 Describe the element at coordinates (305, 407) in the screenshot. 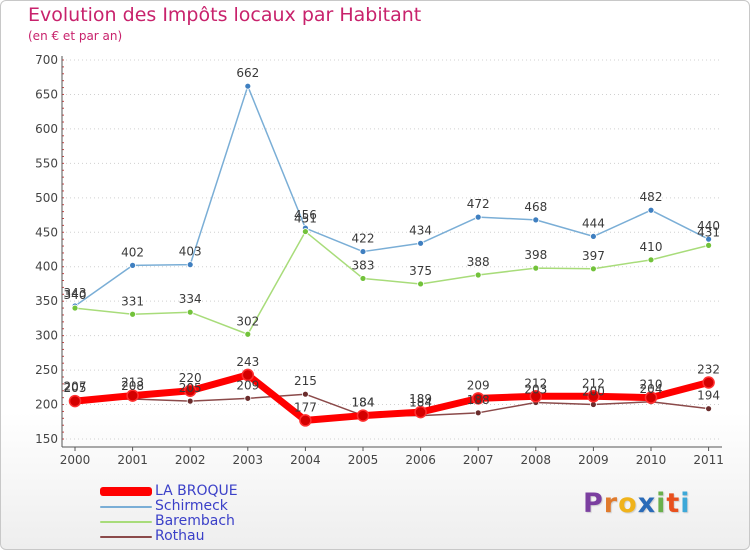

I see `data-label: 177` at that location.